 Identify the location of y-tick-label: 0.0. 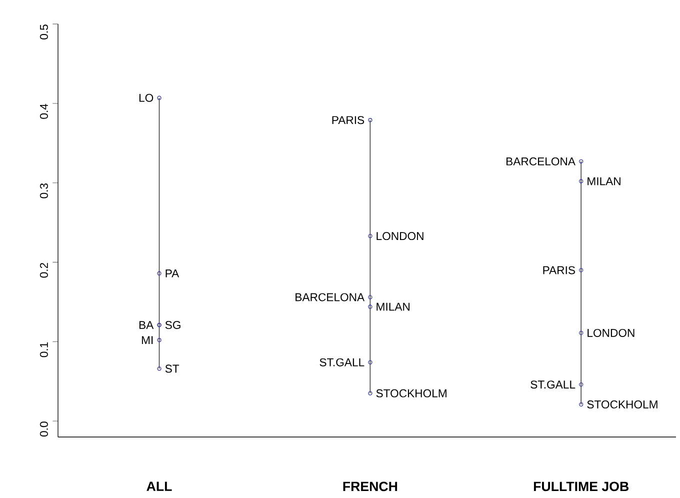
(44, 429).